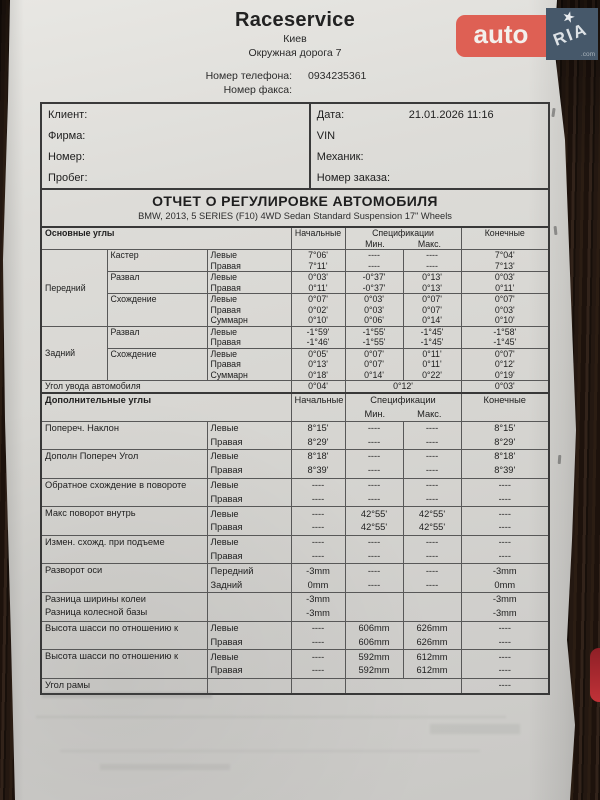 This screenshot has height=800, width=600. Describe the element at coordinates (504, 288) in the screenshot. I see `final-value-cell: 0°11'` at that location.